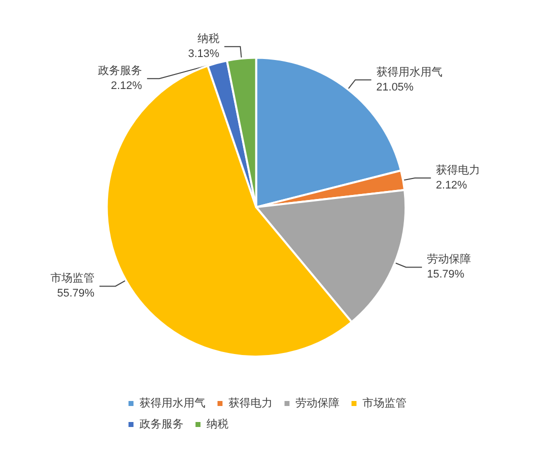 The image size is (533, 449). What do you see at coordinates (173, 403) in the screenshot?
I see `legend-label: 获得用水用气` at bounding box center [173, 403].